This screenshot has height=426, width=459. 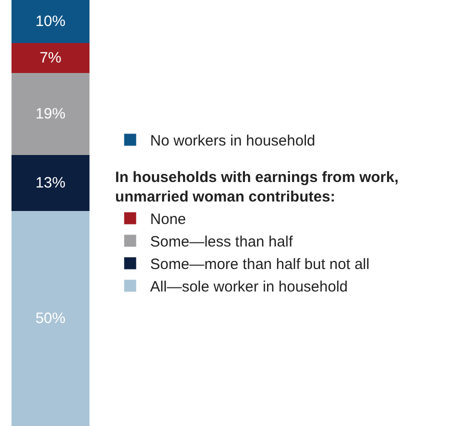 I want to click on legend-label: None, so click(x=168, y=219).